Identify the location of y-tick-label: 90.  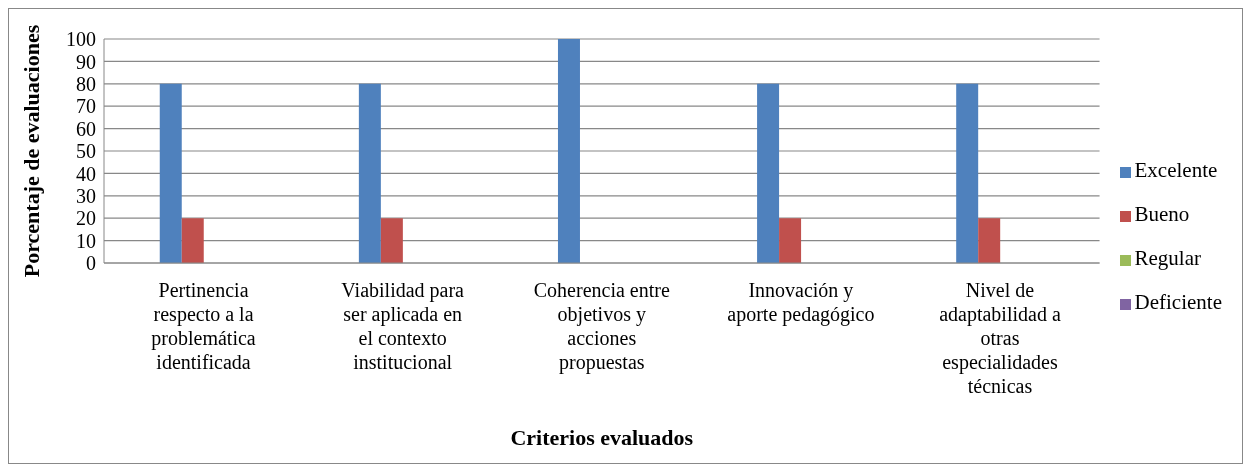
(86, 61).